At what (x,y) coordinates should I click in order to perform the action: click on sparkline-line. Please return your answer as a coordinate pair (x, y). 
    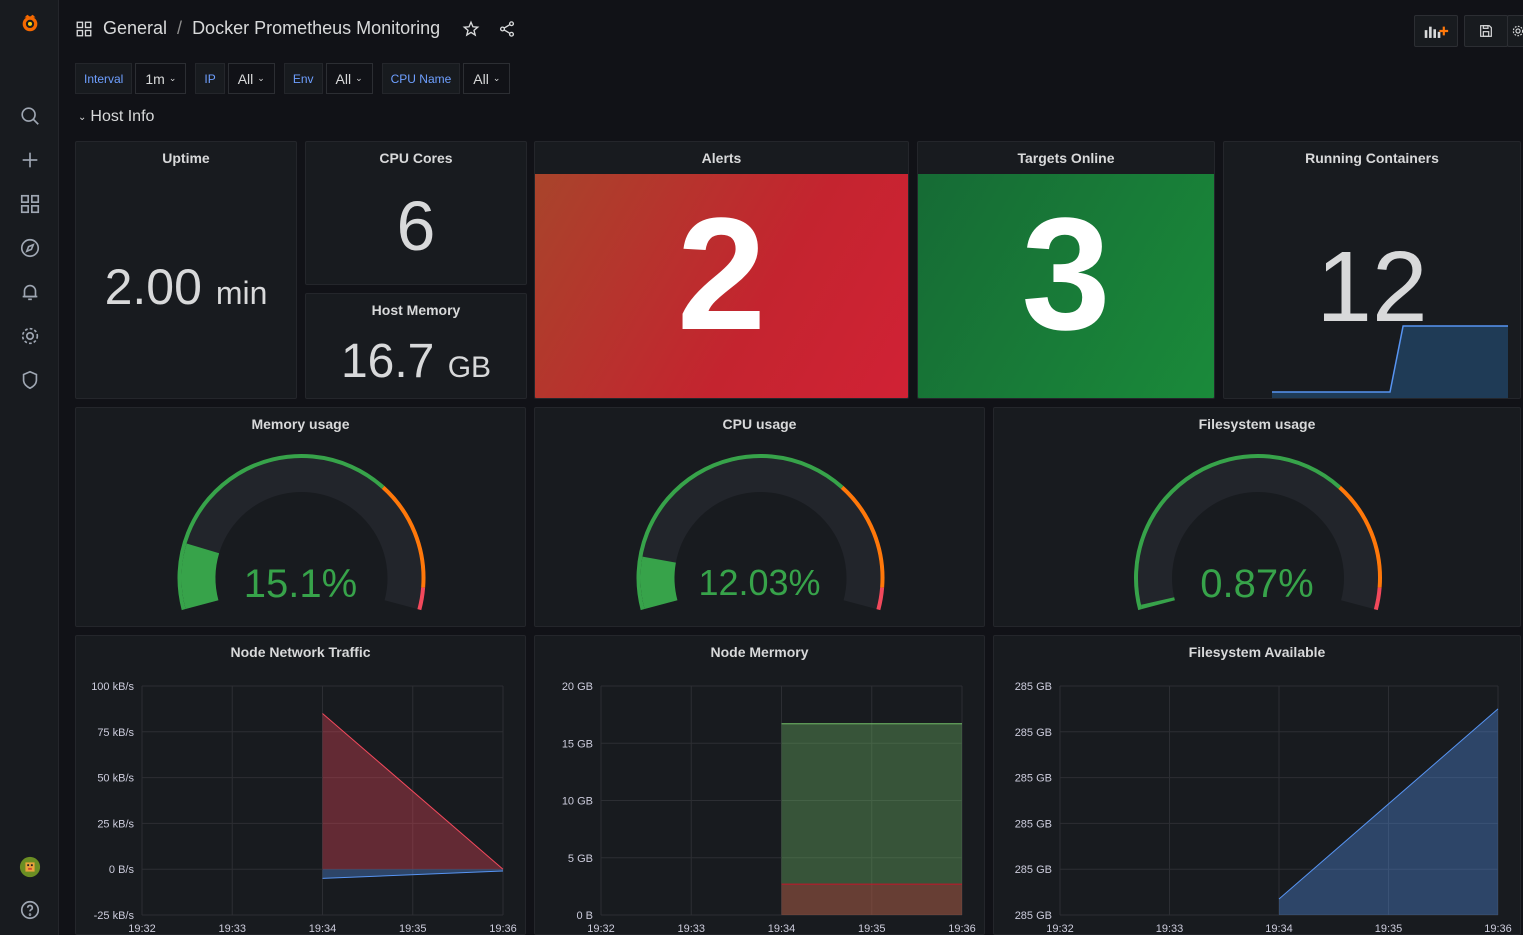
    Looking at the image, I should click on (1390, 359).